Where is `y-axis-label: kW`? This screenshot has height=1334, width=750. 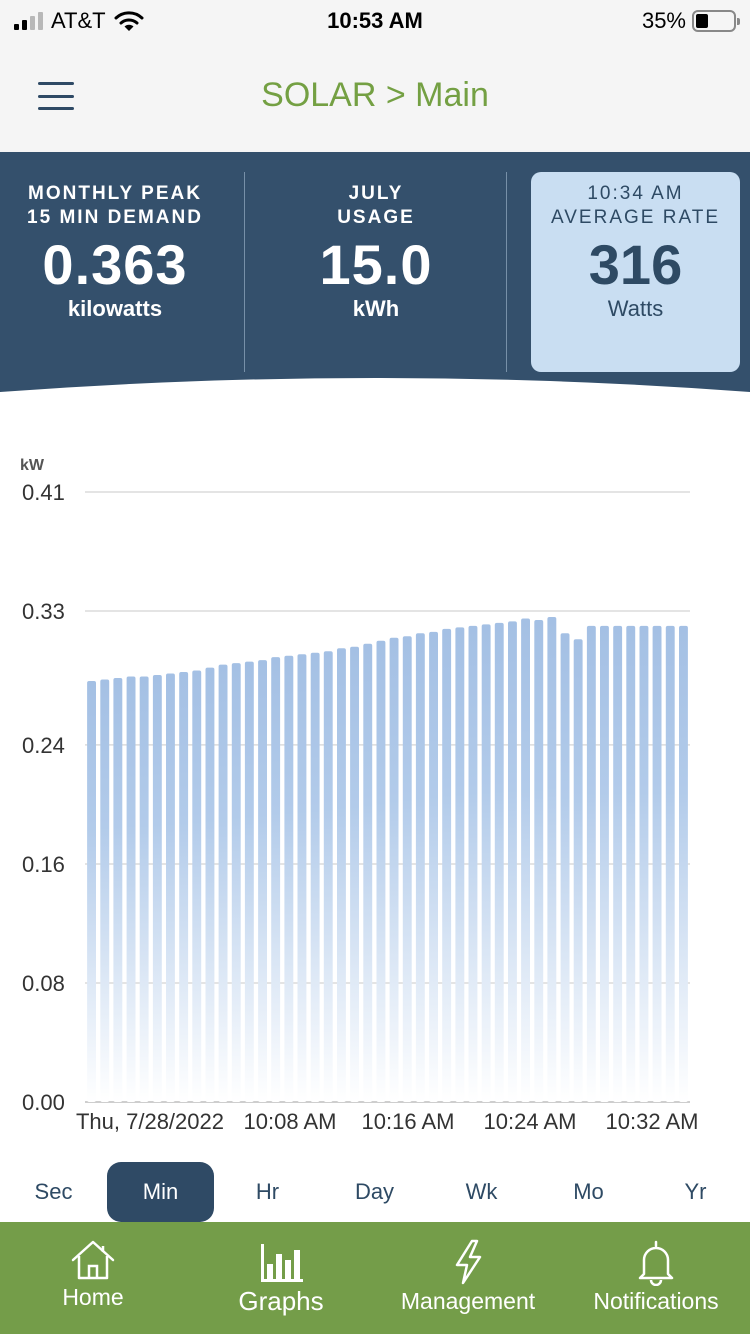 y-axis-label: kW is located at coordinates (32, 465).